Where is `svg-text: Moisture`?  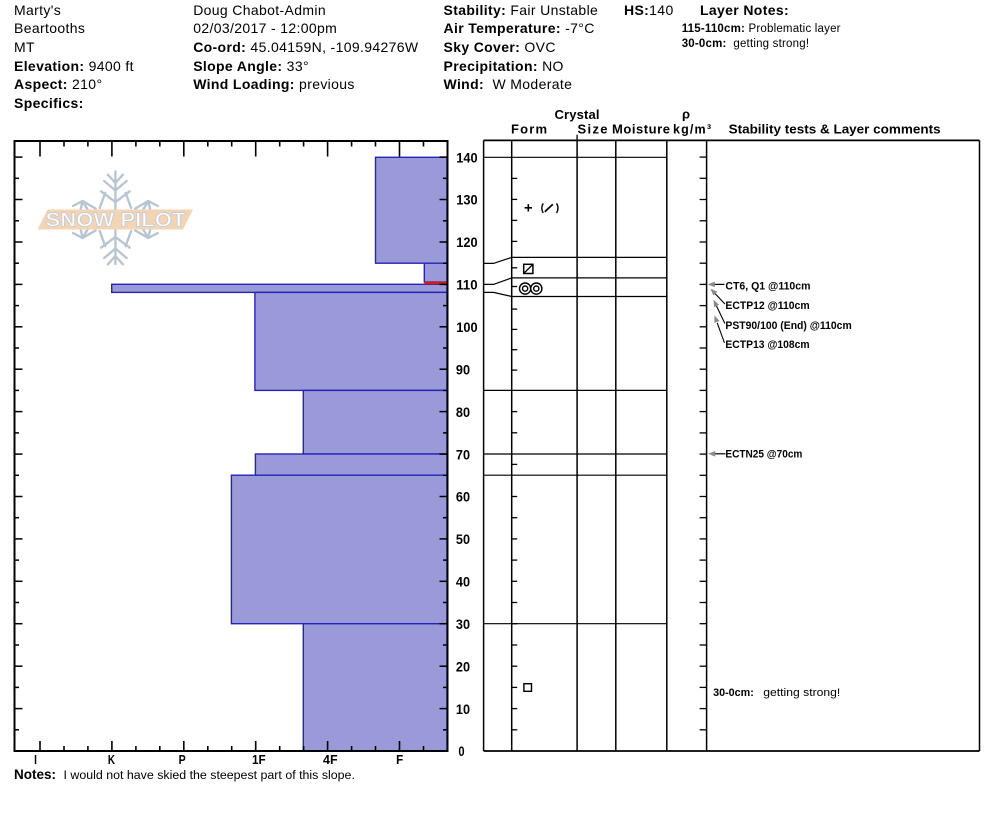 svg-text: Moisture is located at coordinates (641, 129).